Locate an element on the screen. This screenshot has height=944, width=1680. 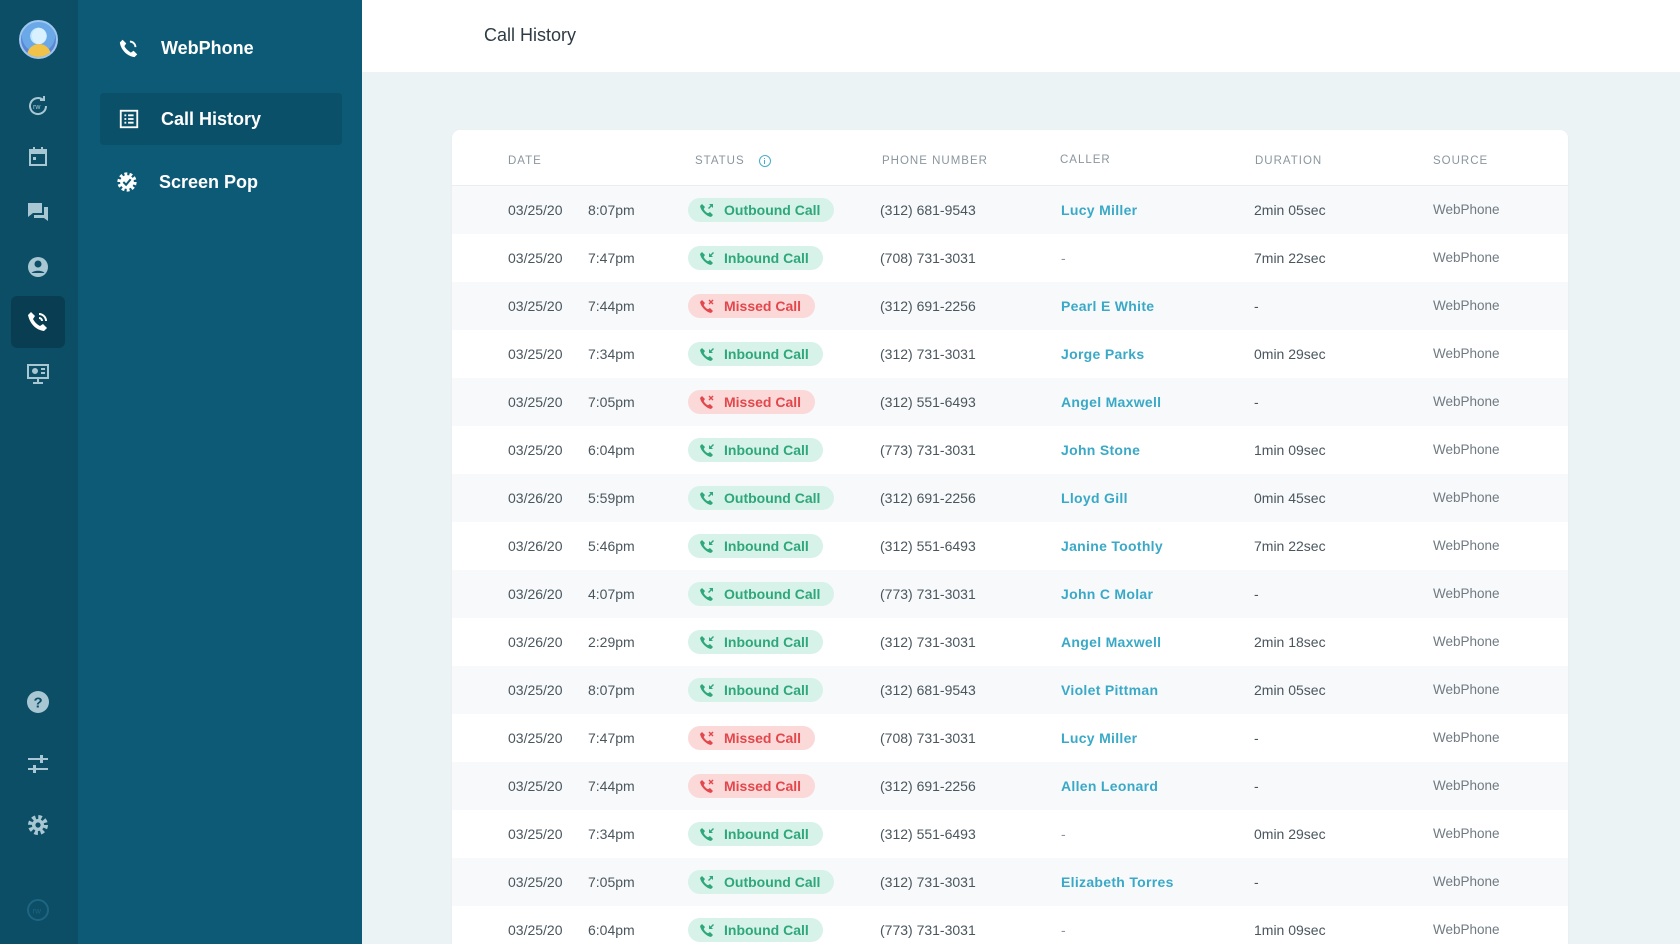
caller-link: John Stone is located at coordinates (1101, 450).